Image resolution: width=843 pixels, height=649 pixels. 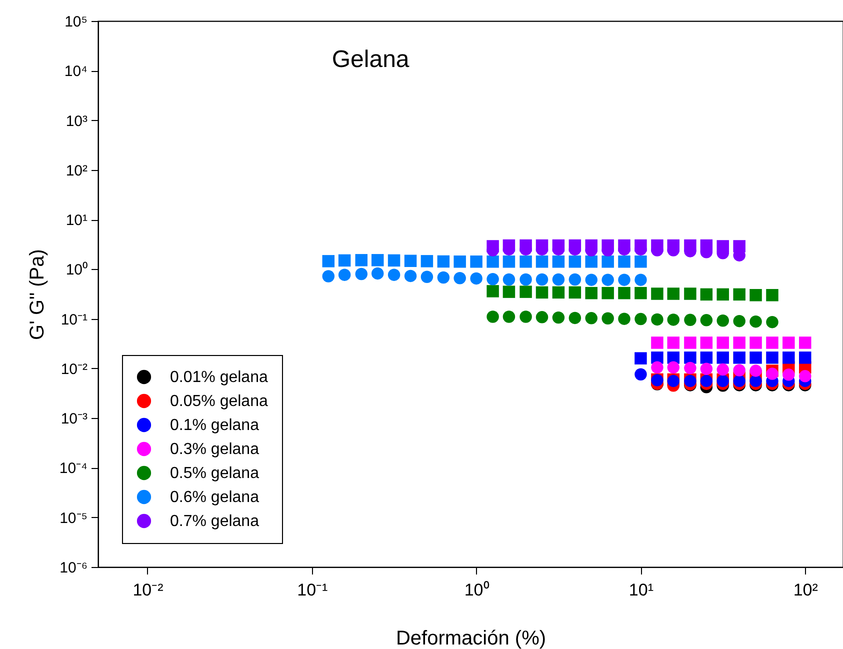 I want to click on y-tick-label: 10⁻⁵, so click(x=74, y=518).